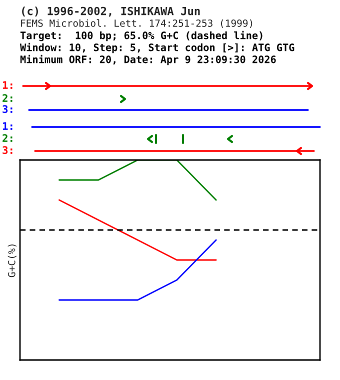 The image size is (340, 380). Describe the element at coordinates (148, 60) in the screenshot. I see `text: Minimum ORF: 20, Date: Apr 9 23:09:30 2026` at that location.